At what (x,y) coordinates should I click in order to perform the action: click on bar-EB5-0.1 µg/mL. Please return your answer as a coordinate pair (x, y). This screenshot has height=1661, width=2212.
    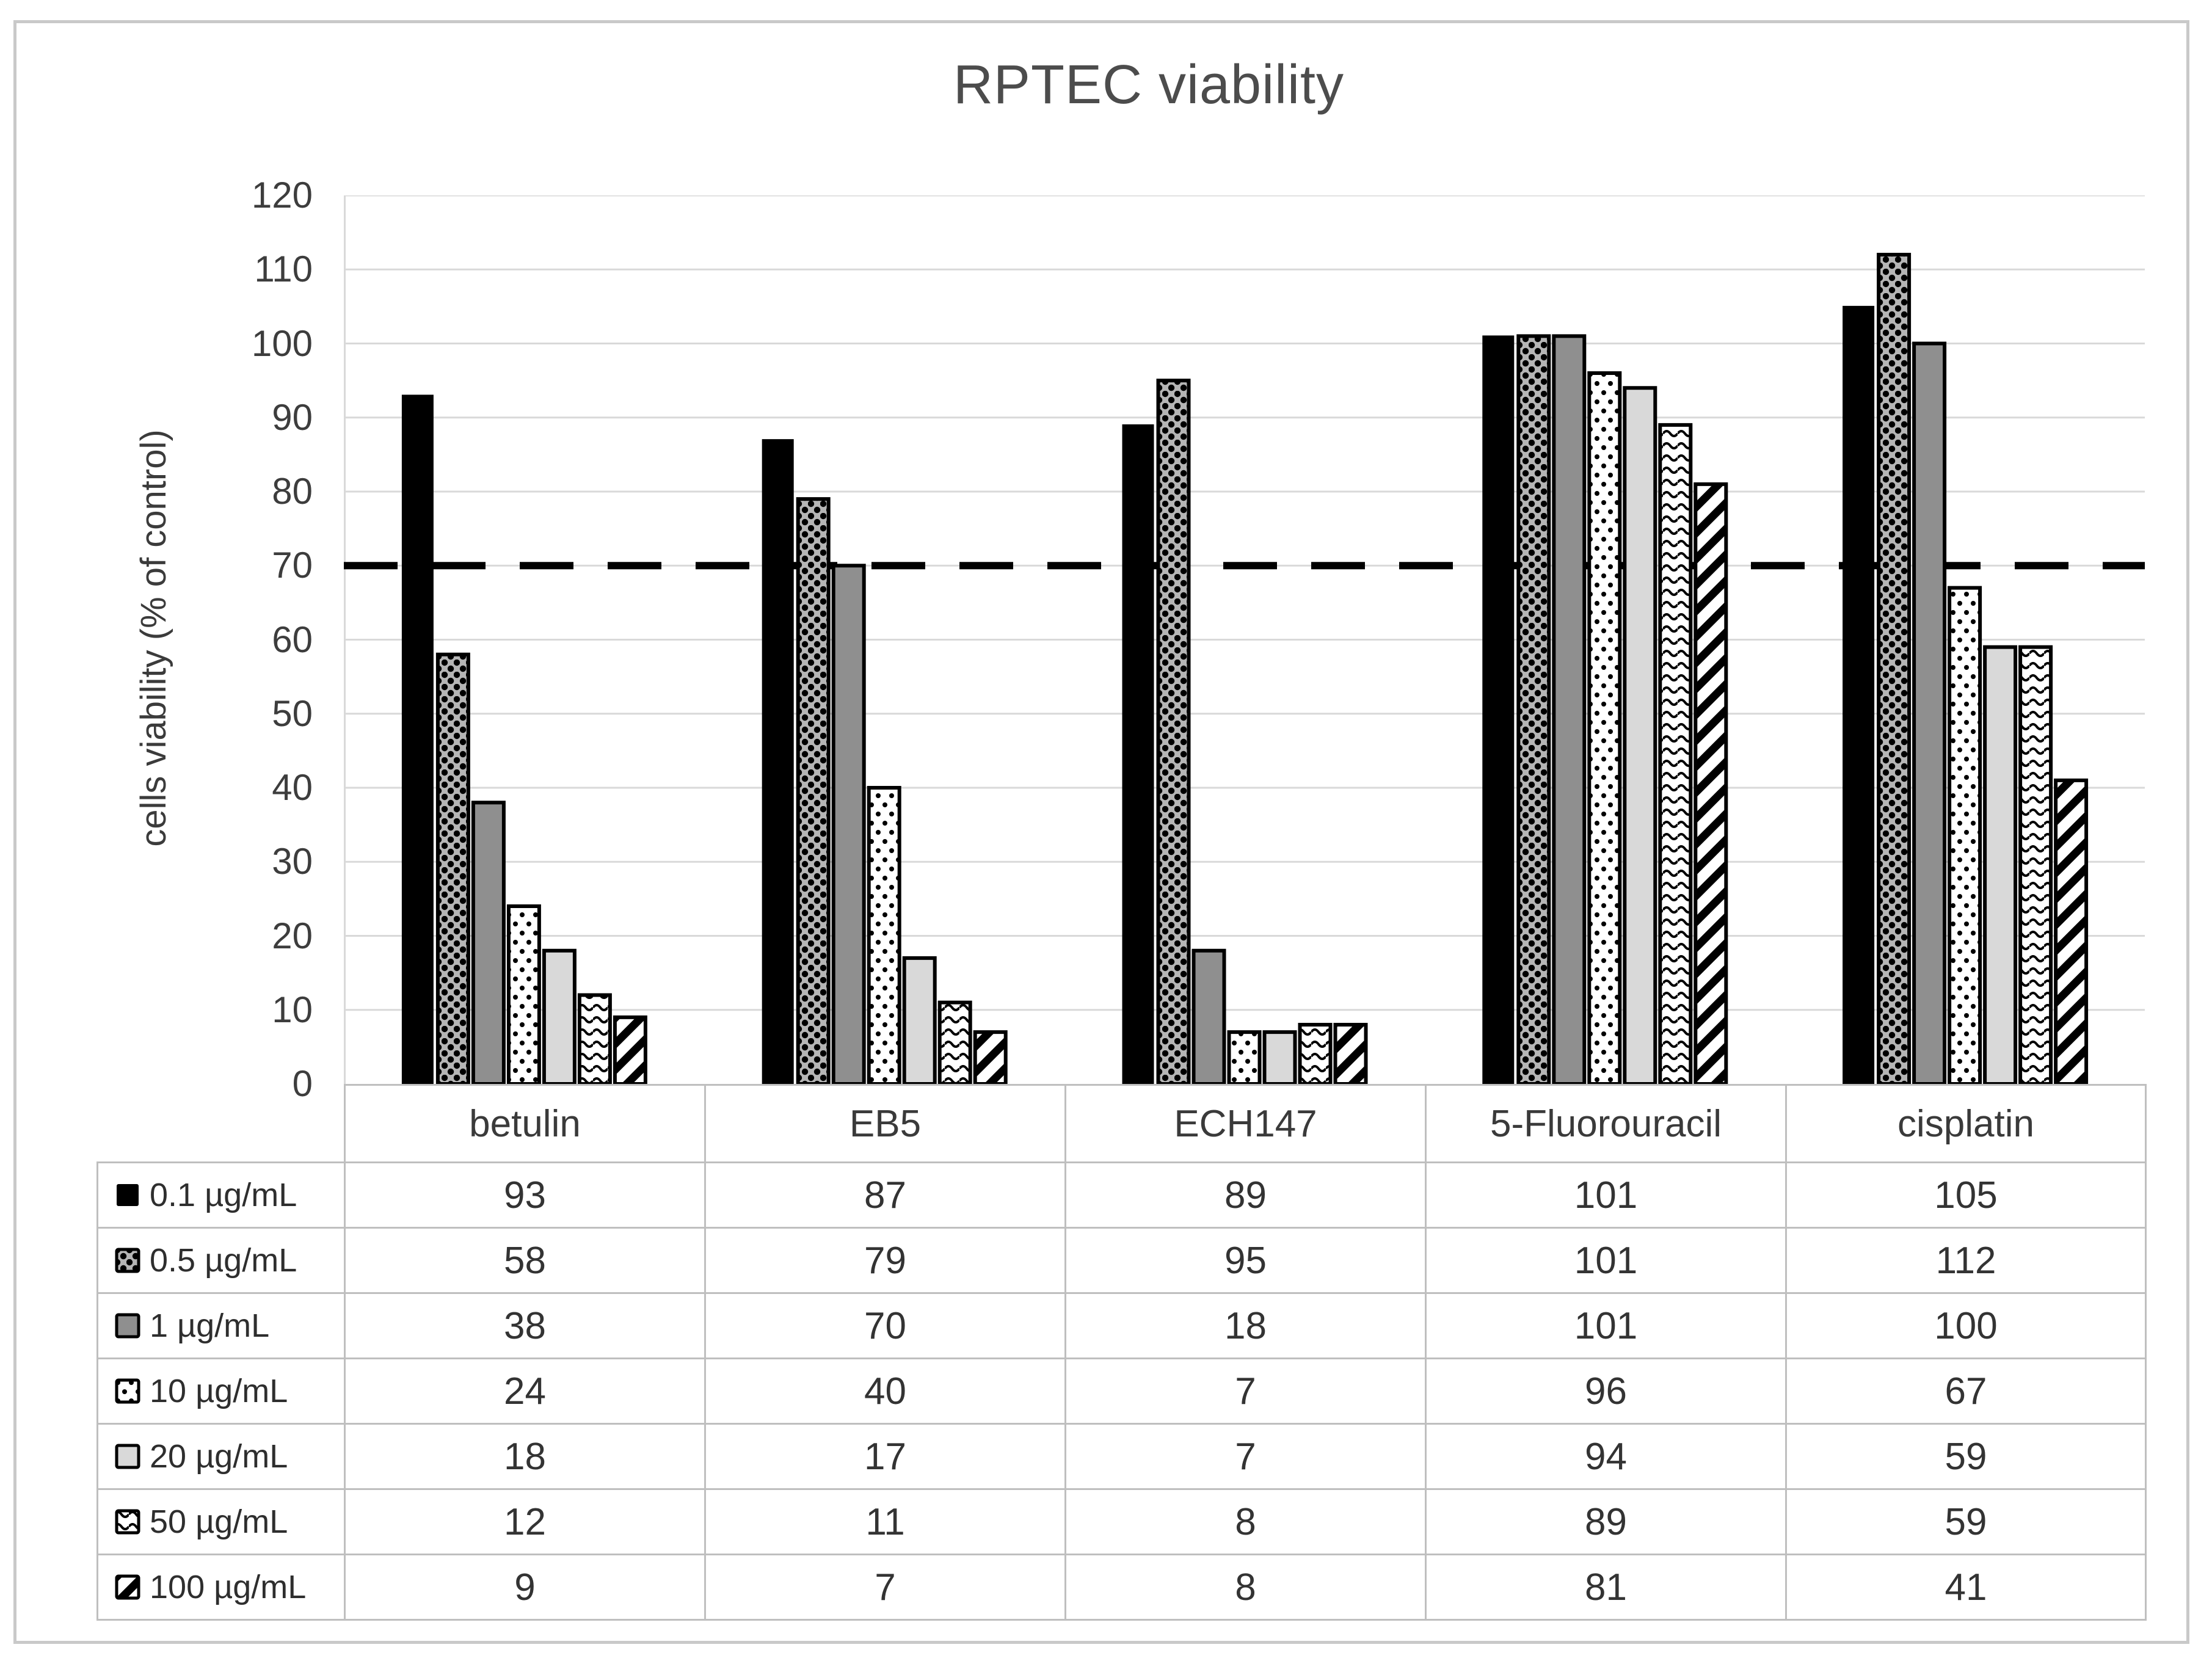
    Looking at the image, I should click on (778, 761).